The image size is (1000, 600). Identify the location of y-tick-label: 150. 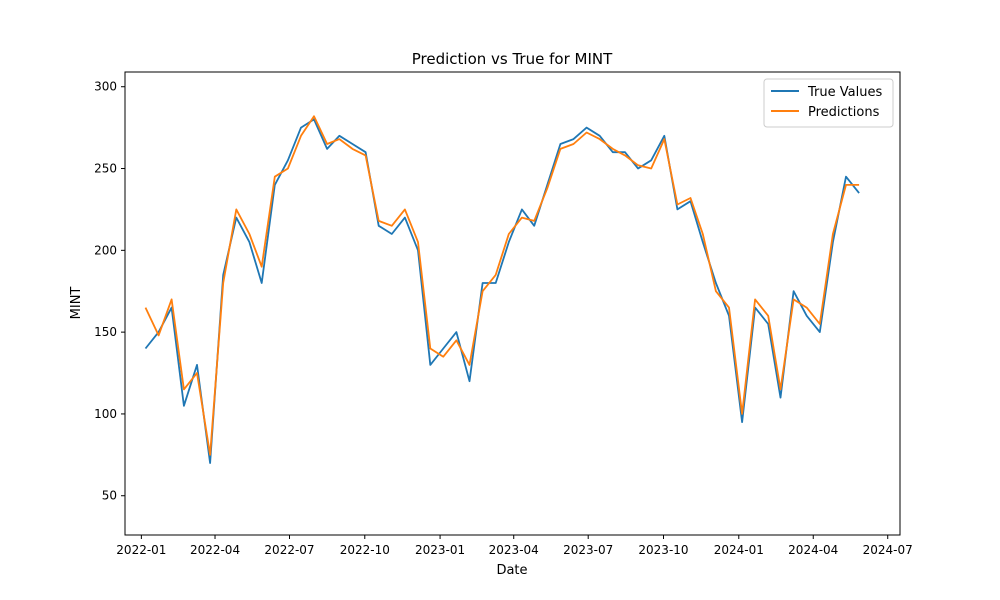
(105, 332).